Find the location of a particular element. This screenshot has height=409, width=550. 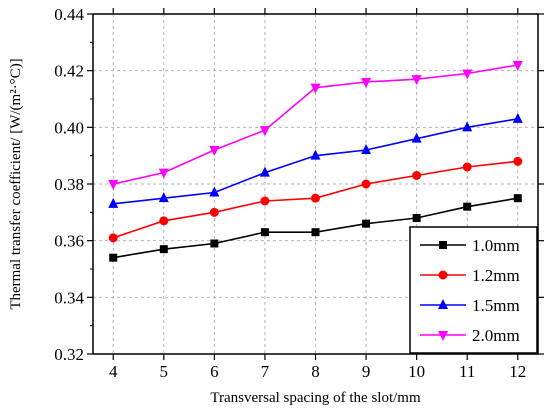

legend-label: 2.0mm is located at coordinates (496, 335).